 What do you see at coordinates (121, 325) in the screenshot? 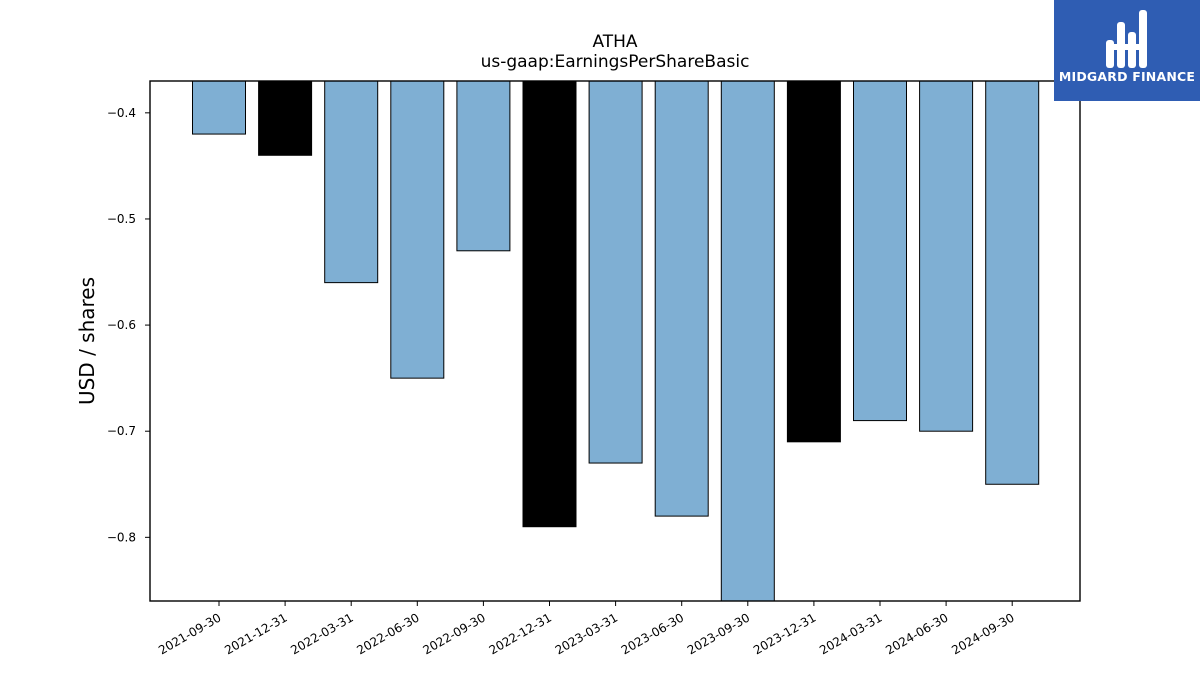
I see `y-tick-label: −0.6` at bounding box center [121, 325].